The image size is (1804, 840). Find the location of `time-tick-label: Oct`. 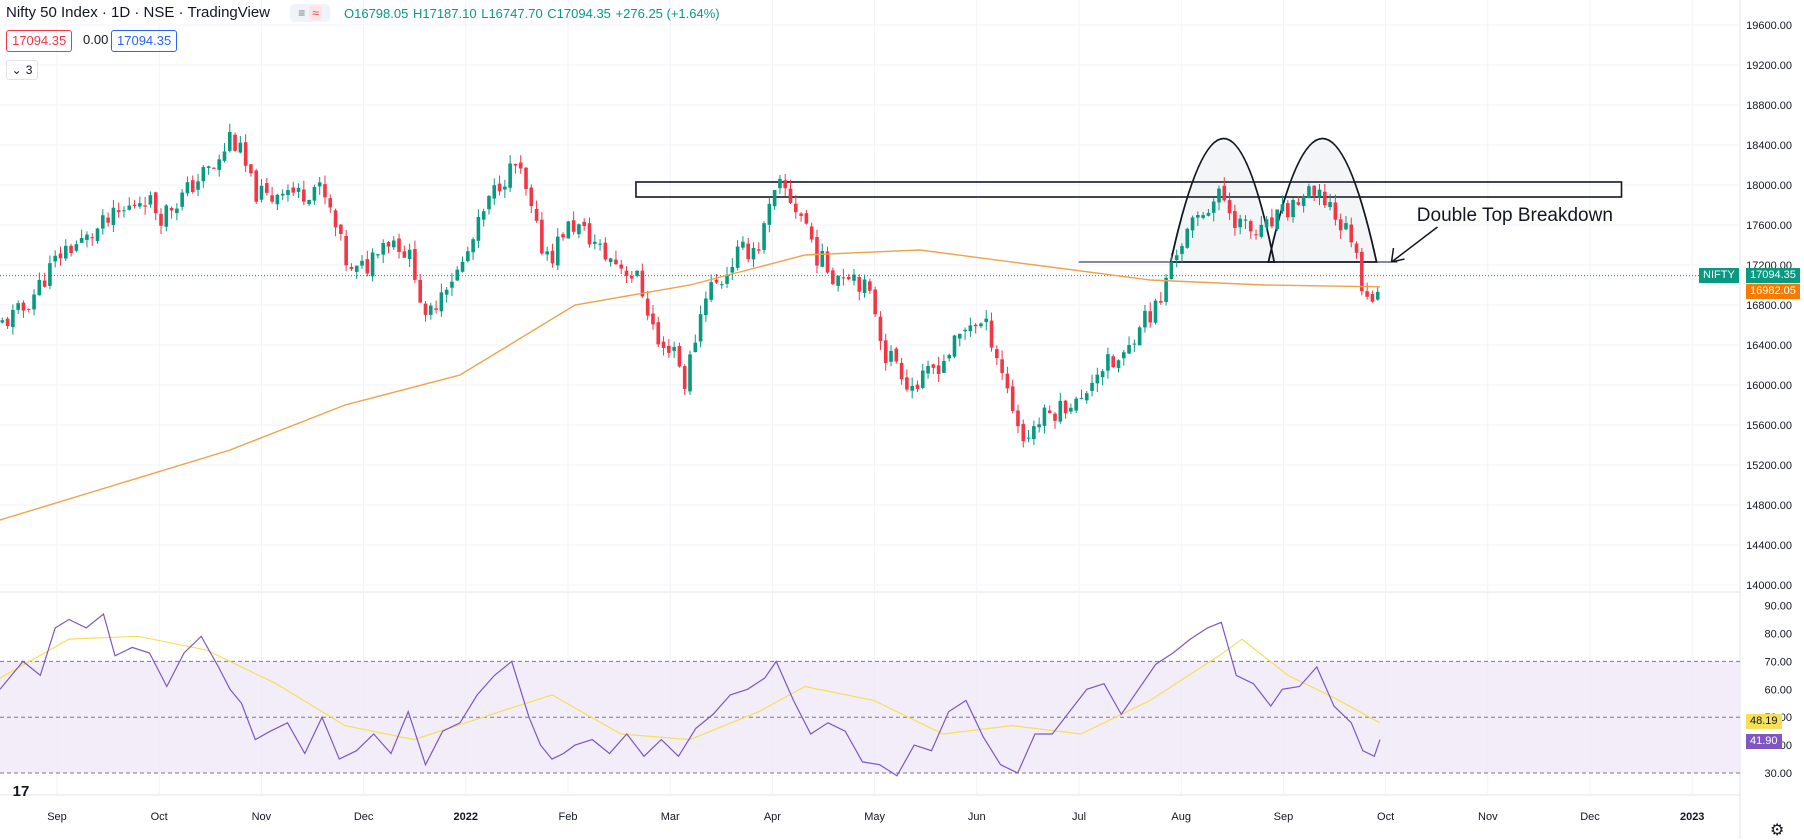

time-tick-label: Oct is located at coordinates (1385, 817).